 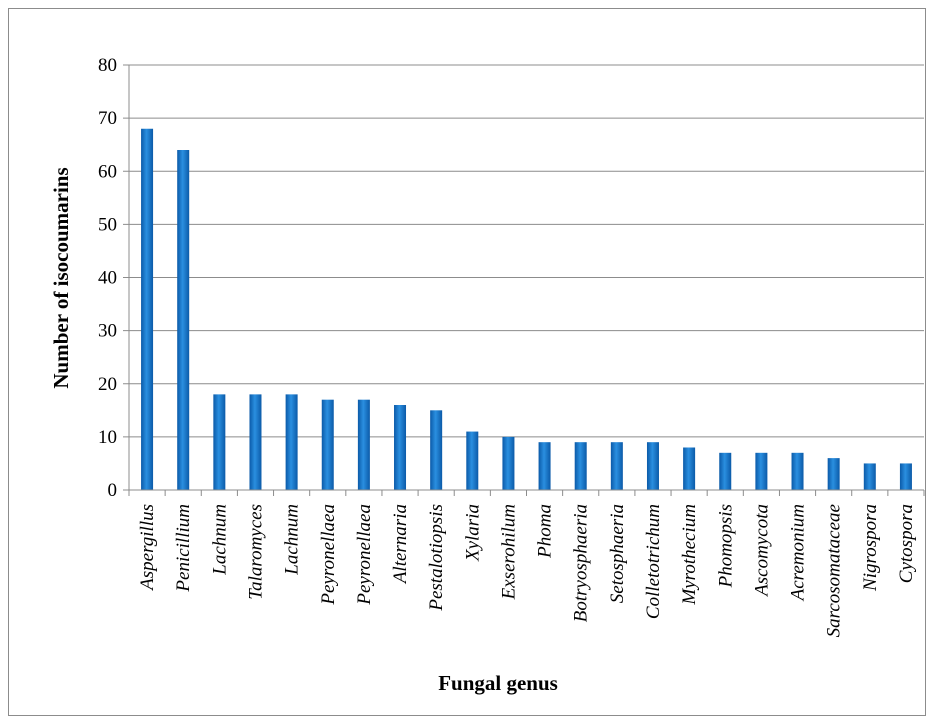 I want to click on x-tick-label: Penicillium, so click(x=183, y=548).